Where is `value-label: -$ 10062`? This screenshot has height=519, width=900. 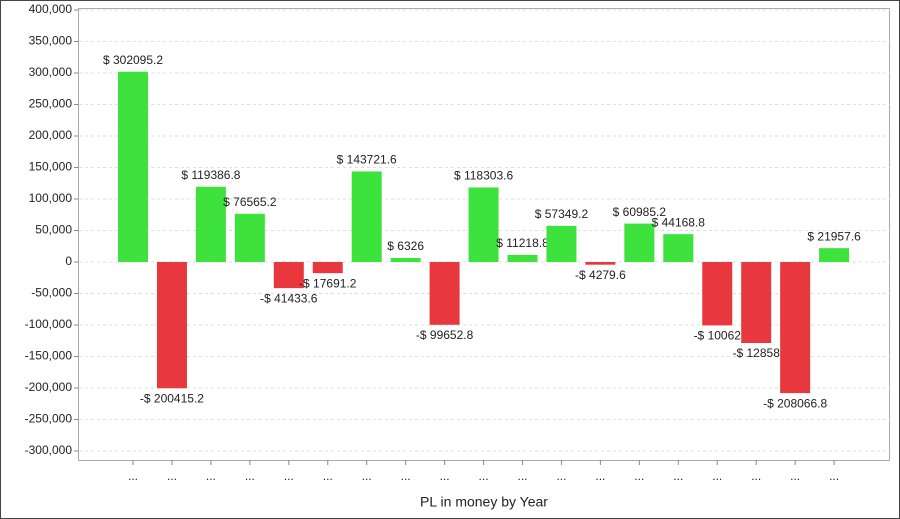
value-label: -$ 10062 is located at coordinates (718, 336).